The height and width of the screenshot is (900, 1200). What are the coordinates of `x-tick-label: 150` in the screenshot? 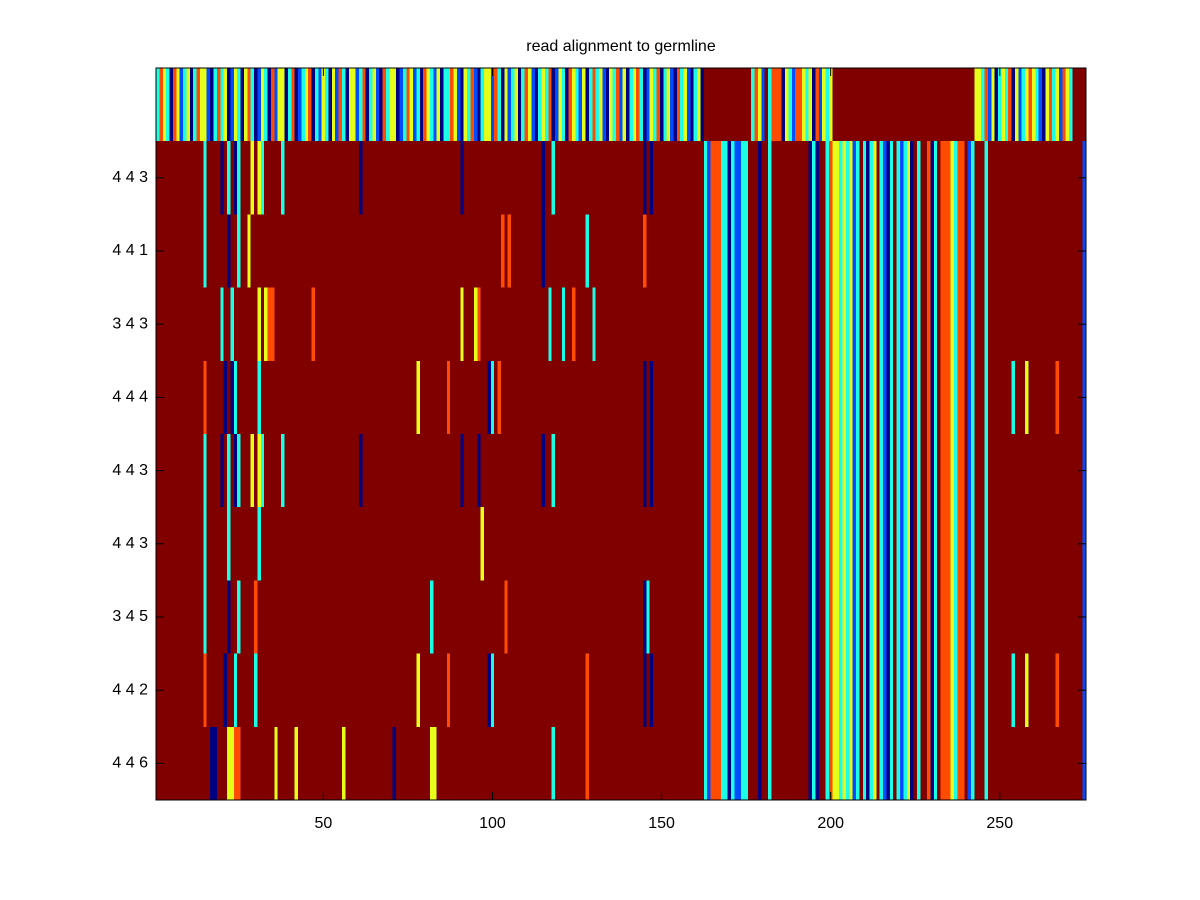 It's located at (661, 823).